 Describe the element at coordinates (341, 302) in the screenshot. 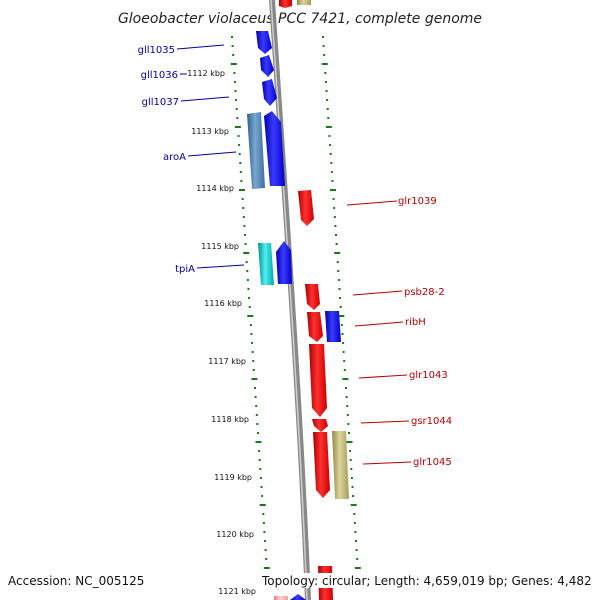

I see `track-right-dotted` at that location.